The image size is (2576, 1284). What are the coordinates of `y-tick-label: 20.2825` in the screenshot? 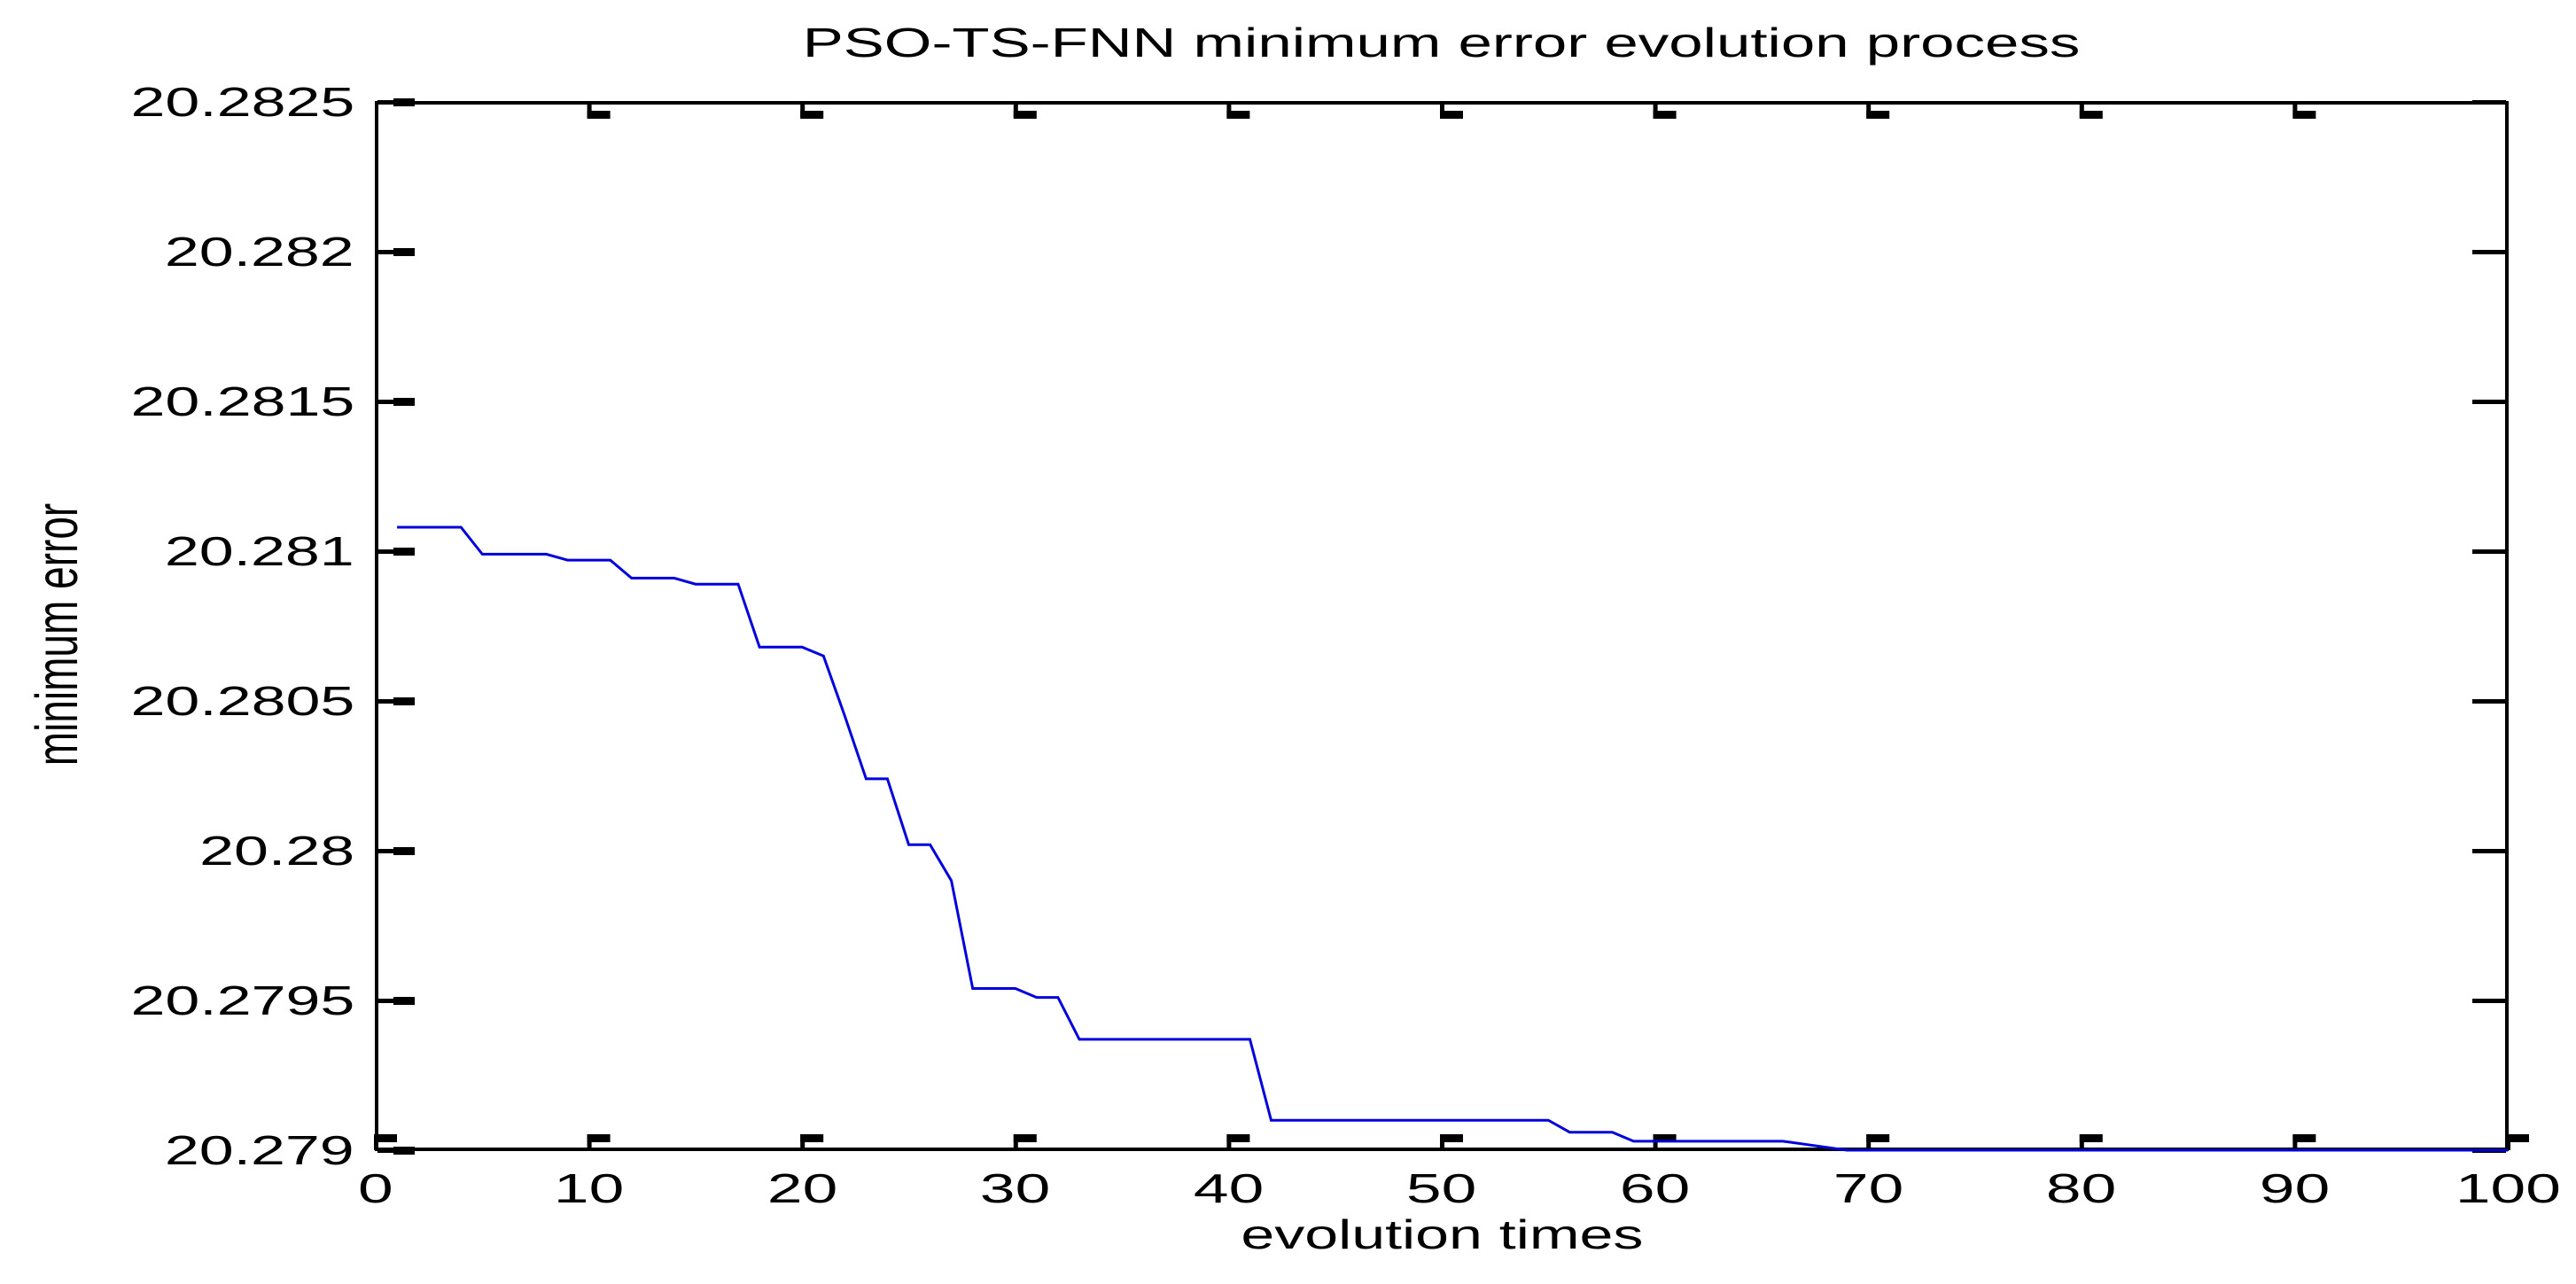 It's located at (177, 102).